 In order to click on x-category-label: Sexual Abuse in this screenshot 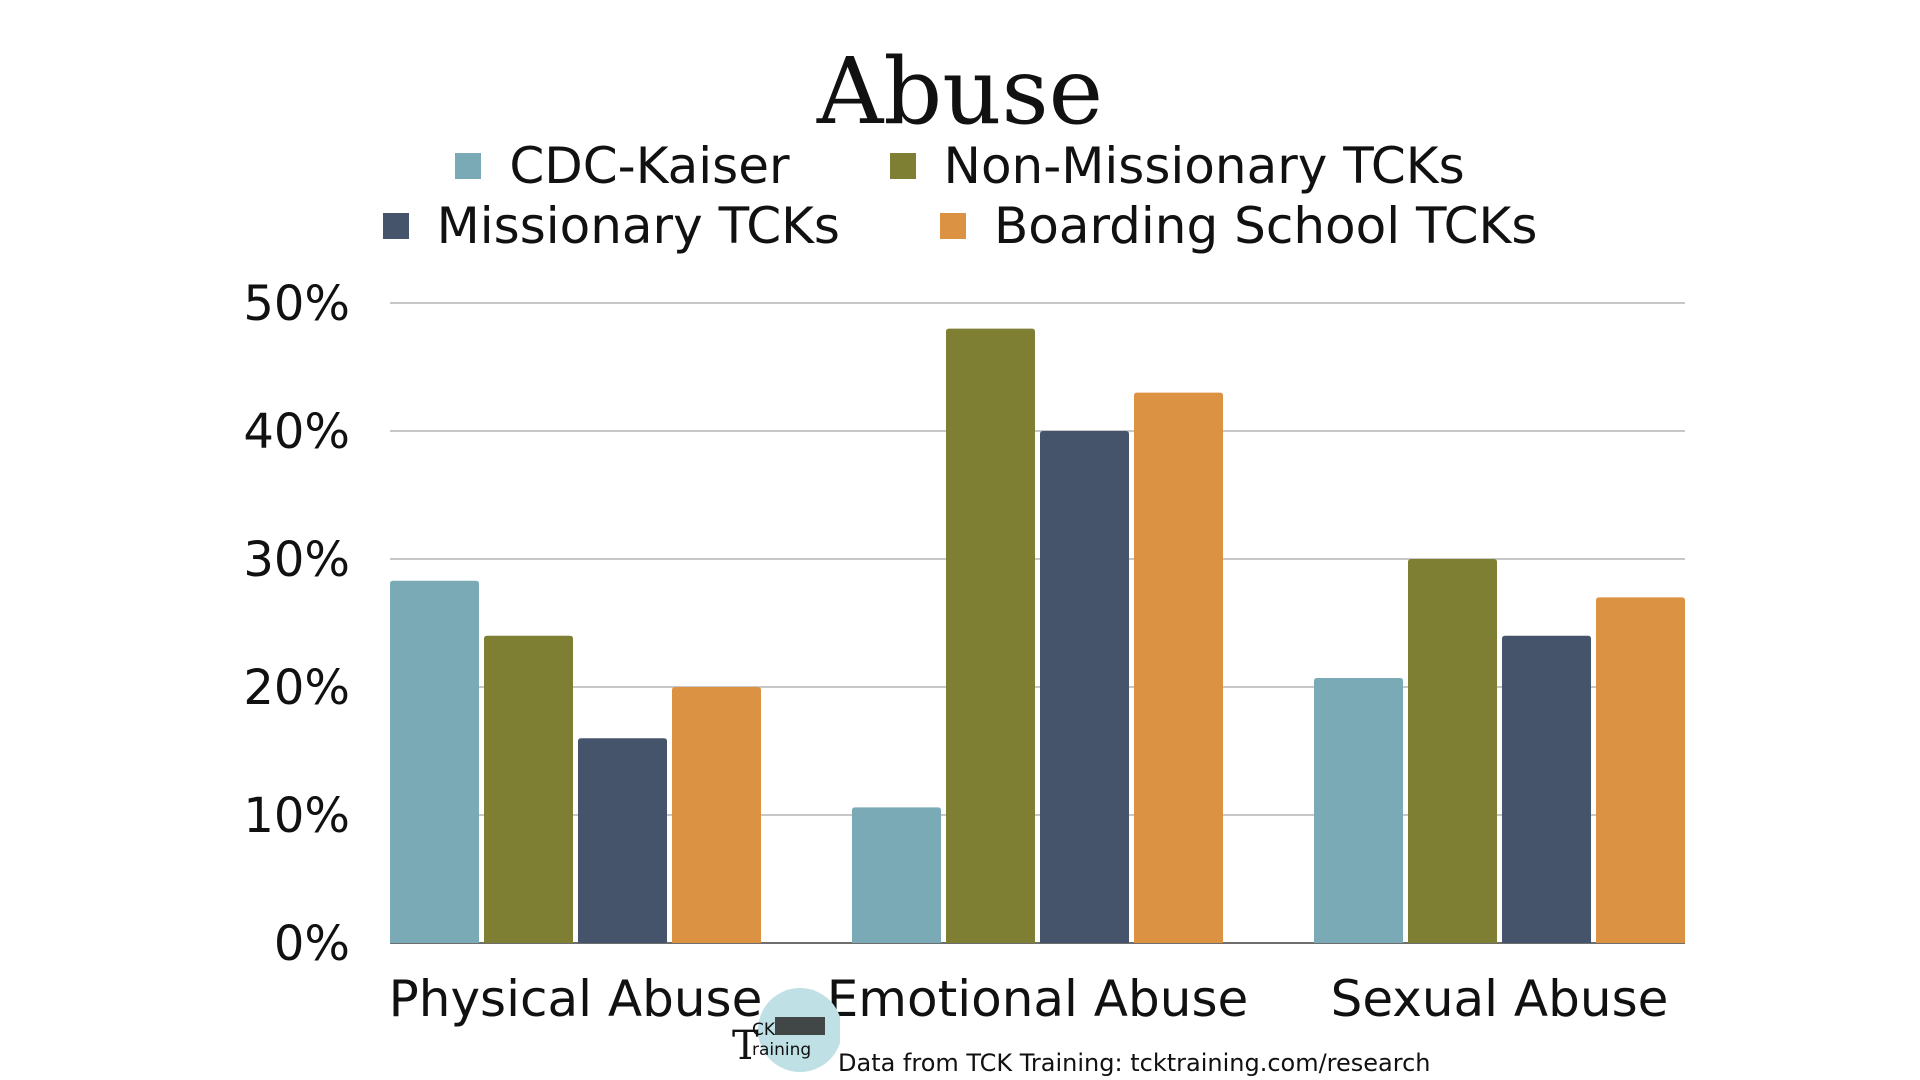, I will do `click(1500, 999)`.